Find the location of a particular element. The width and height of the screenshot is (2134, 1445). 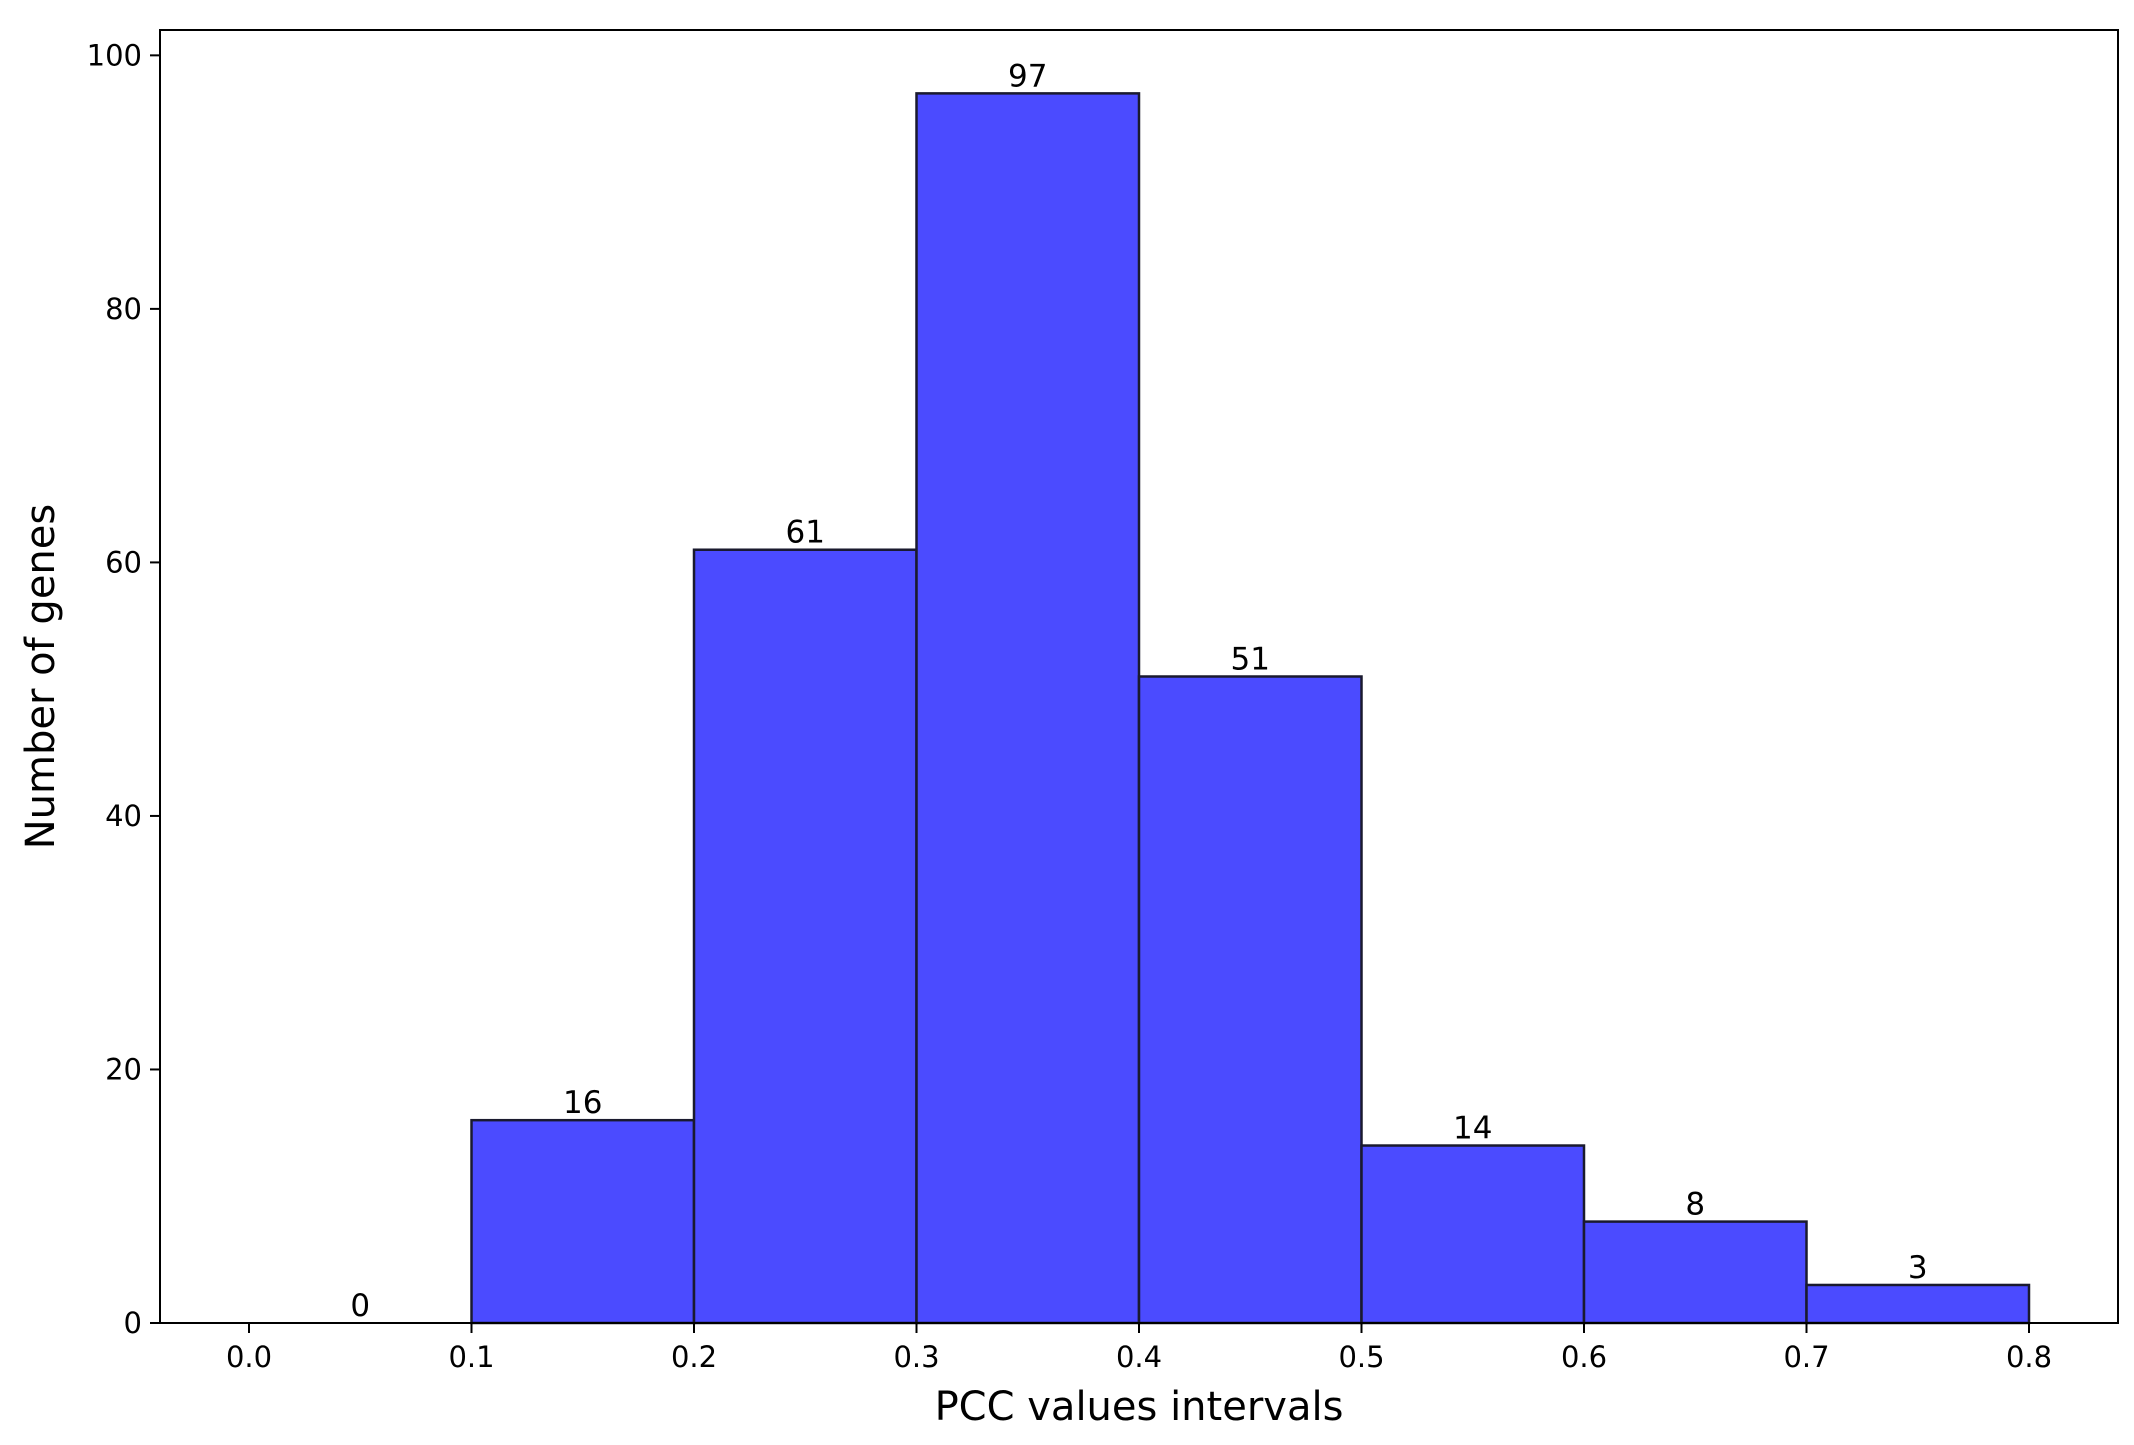

y-axis-title: Number of genes is located at coordinates (41, 676).